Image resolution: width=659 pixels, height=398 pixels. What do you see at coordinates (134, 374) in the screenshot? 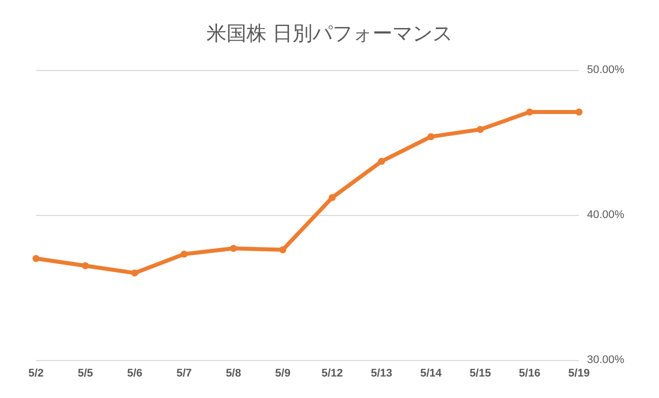
I see `x-tick-label: 5/6` at bounding box center [134, 374].